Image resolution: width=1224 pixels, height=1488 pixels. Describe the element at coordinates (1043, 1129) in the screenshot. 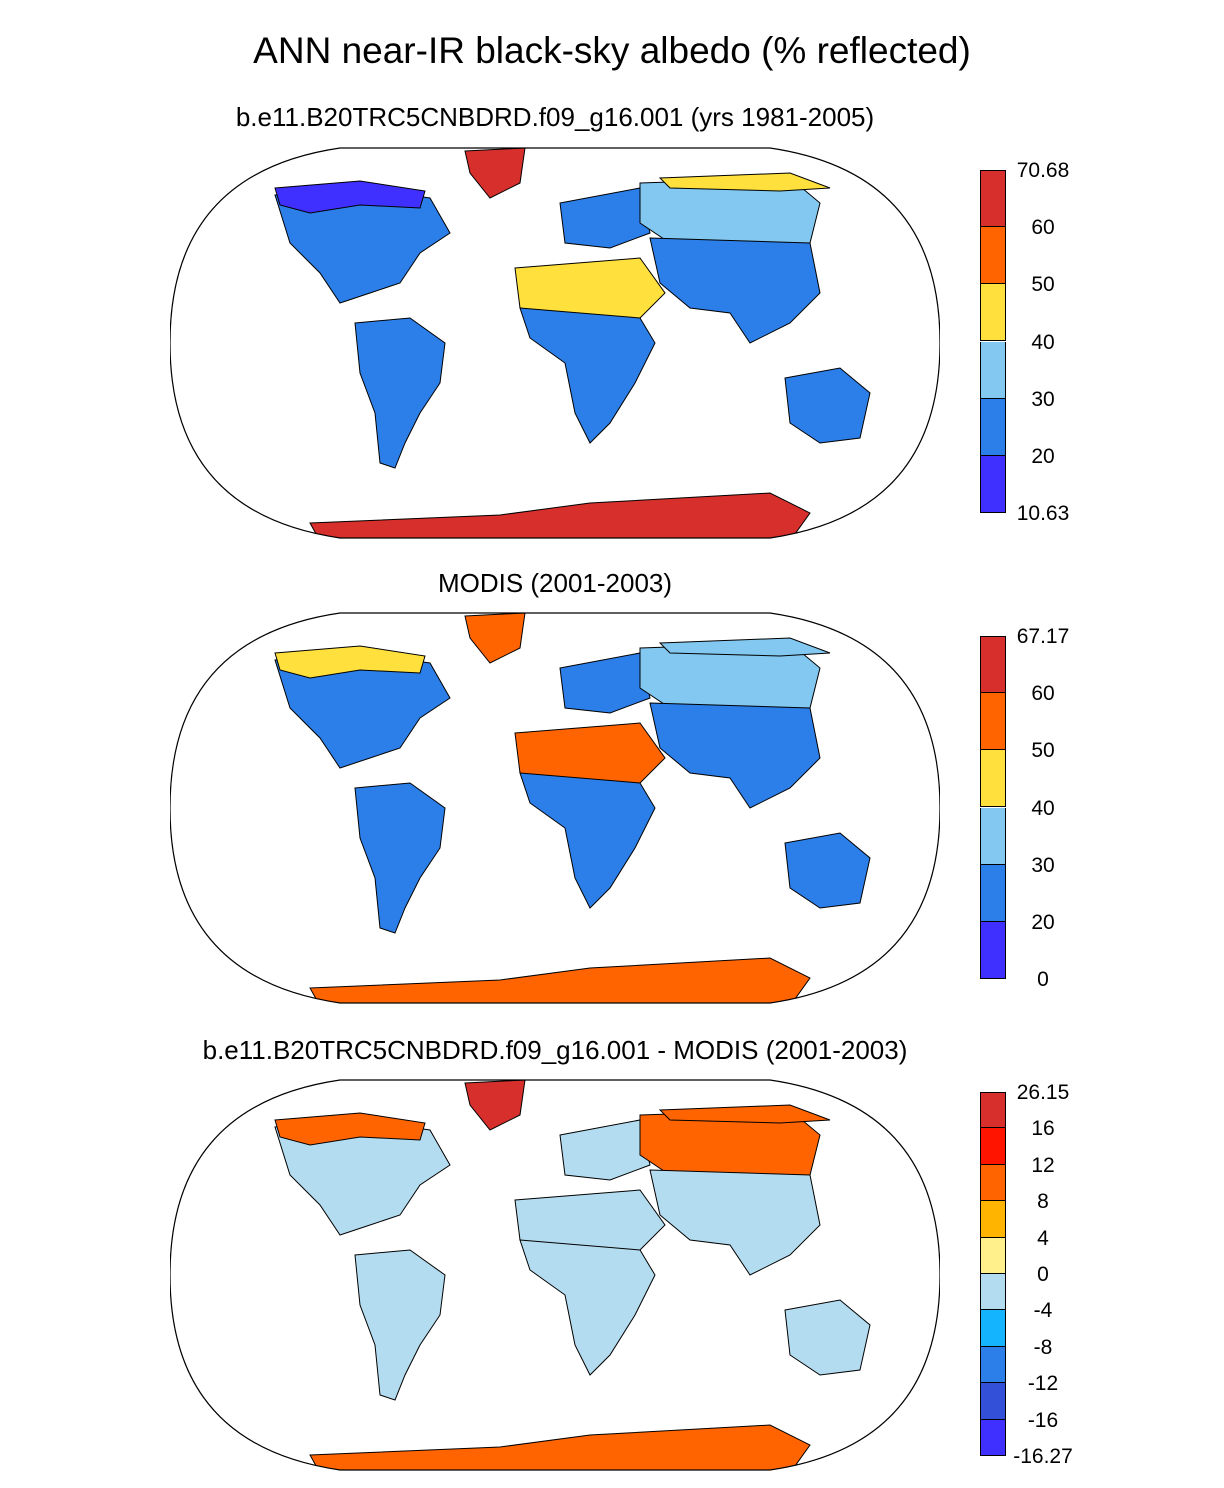

I see `colorbar-tick-label: 16` at that location.